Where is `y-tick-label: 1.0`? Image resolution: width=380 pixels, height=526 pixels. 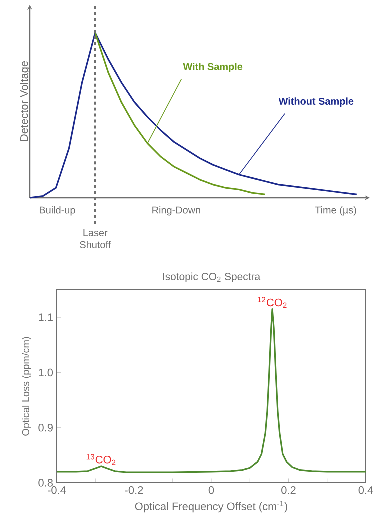
y-tick-label: 1.0 is located at coordinates (46, 372).